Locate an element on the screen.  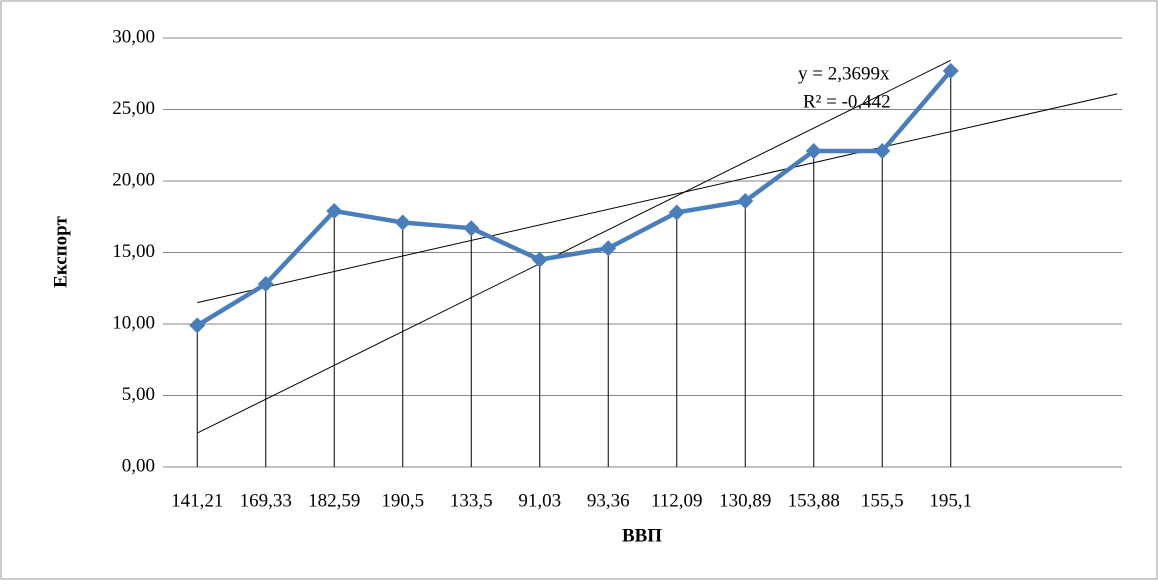
x-tick-label: 130,89 is located at coordinates (745, 500).